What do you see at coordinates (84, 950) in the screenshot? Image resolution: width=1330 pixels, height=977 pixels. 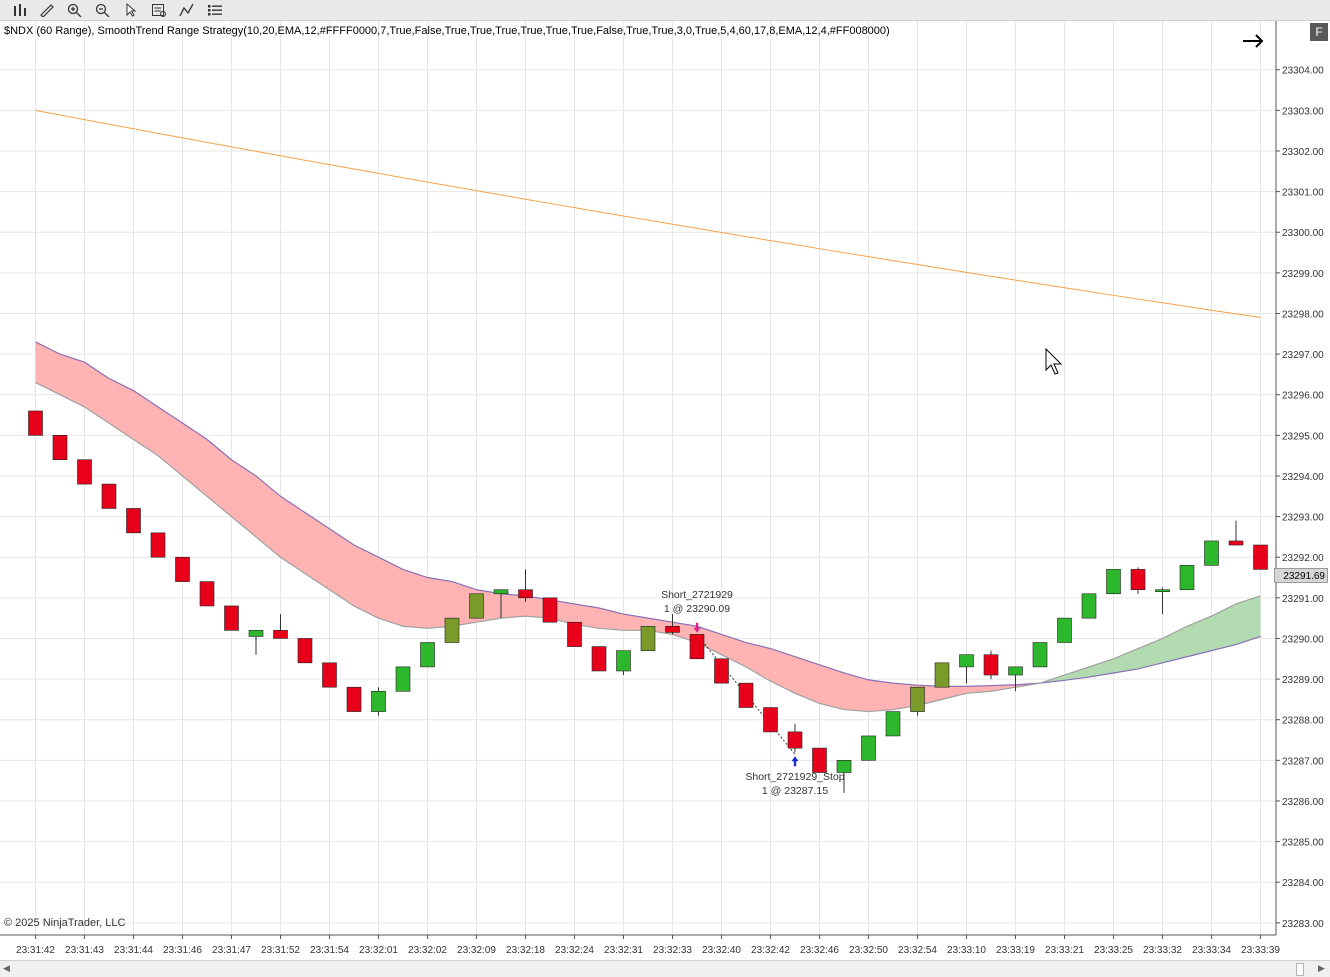 I see `x-tick-label: 23:31:43` at bounding box center [84, 950].